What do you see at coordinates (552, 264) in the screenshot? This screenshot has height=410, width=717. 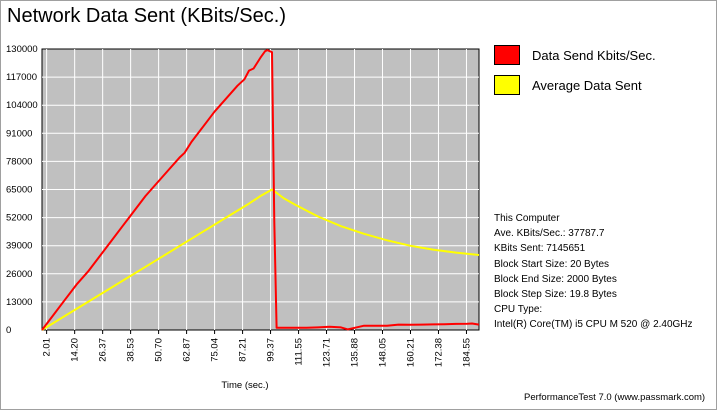 I see `stats-block-start: Block Start Size: 20 Bytes` at bounding box center [552, 264].